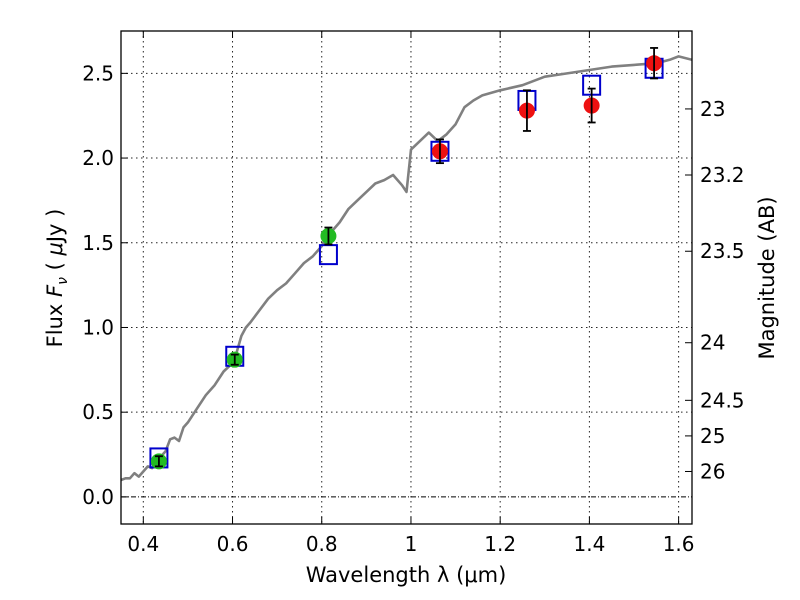 The height and width of the screenshot is (600, 800). Describe the element at coordinates (98, 327) in the screenshot. I see `y-tick-label: 1.0` at that location.